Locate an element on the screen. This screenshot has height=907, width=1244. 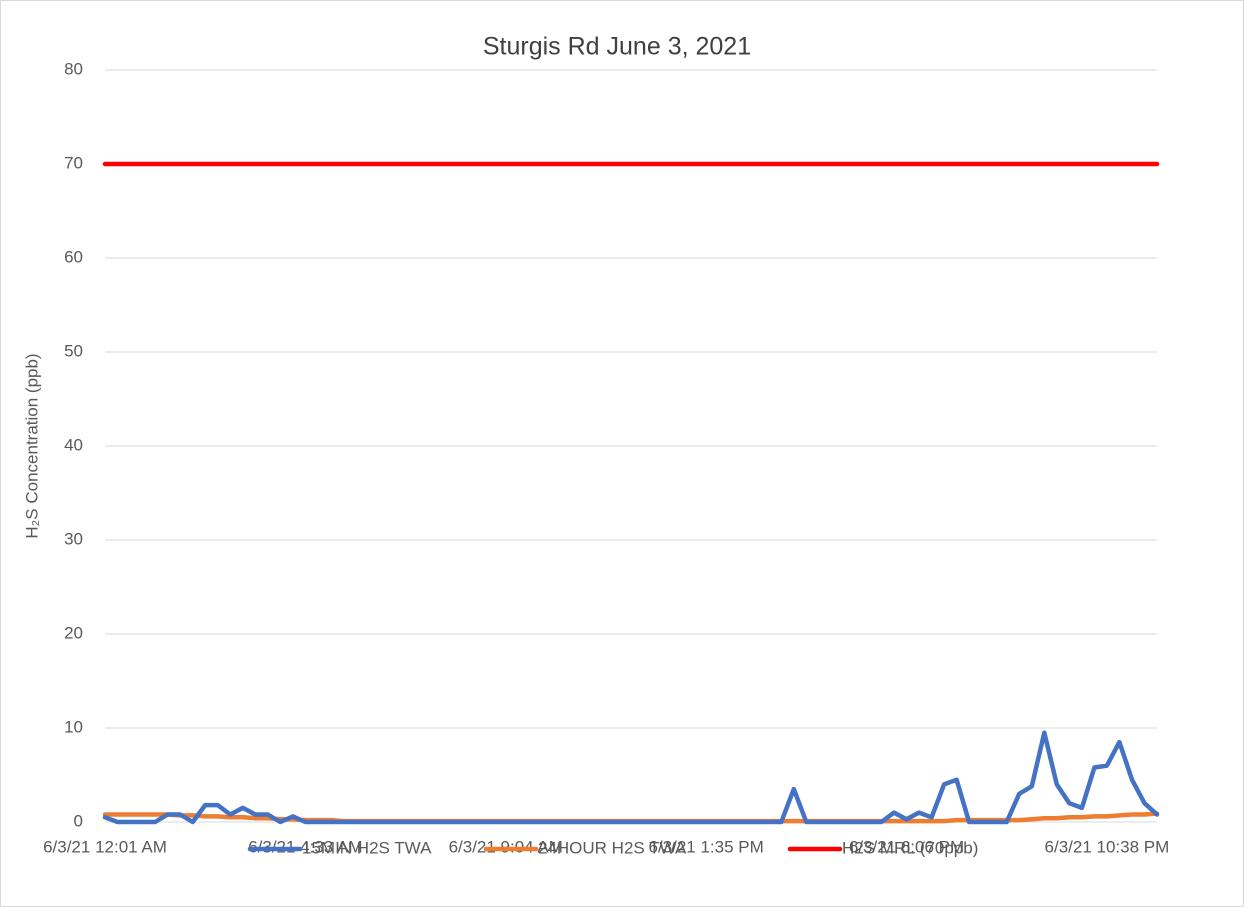
legend-label: 24HOUR H2S TWA is located at coordinates (612, 847).